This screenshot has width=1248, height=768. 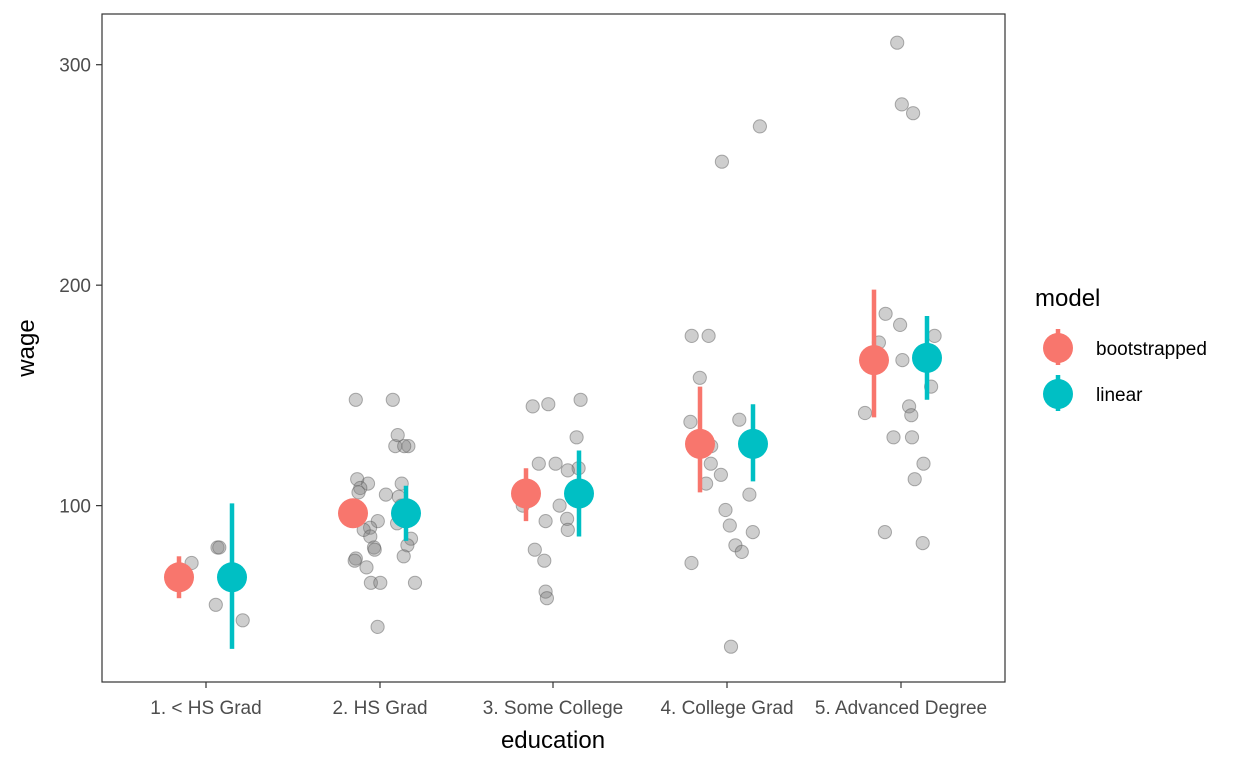 I want to click on y-axis: 100 200 300, so click(x=80, y=287).